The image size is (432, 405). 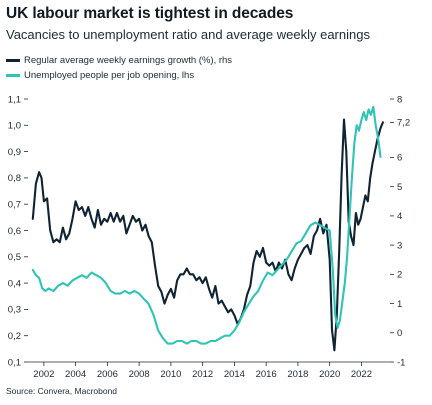 What do you see at coordinates (361, 374) in the screenshot?
I see `x-tick-label: 2022` at bounding box center [361, 374].